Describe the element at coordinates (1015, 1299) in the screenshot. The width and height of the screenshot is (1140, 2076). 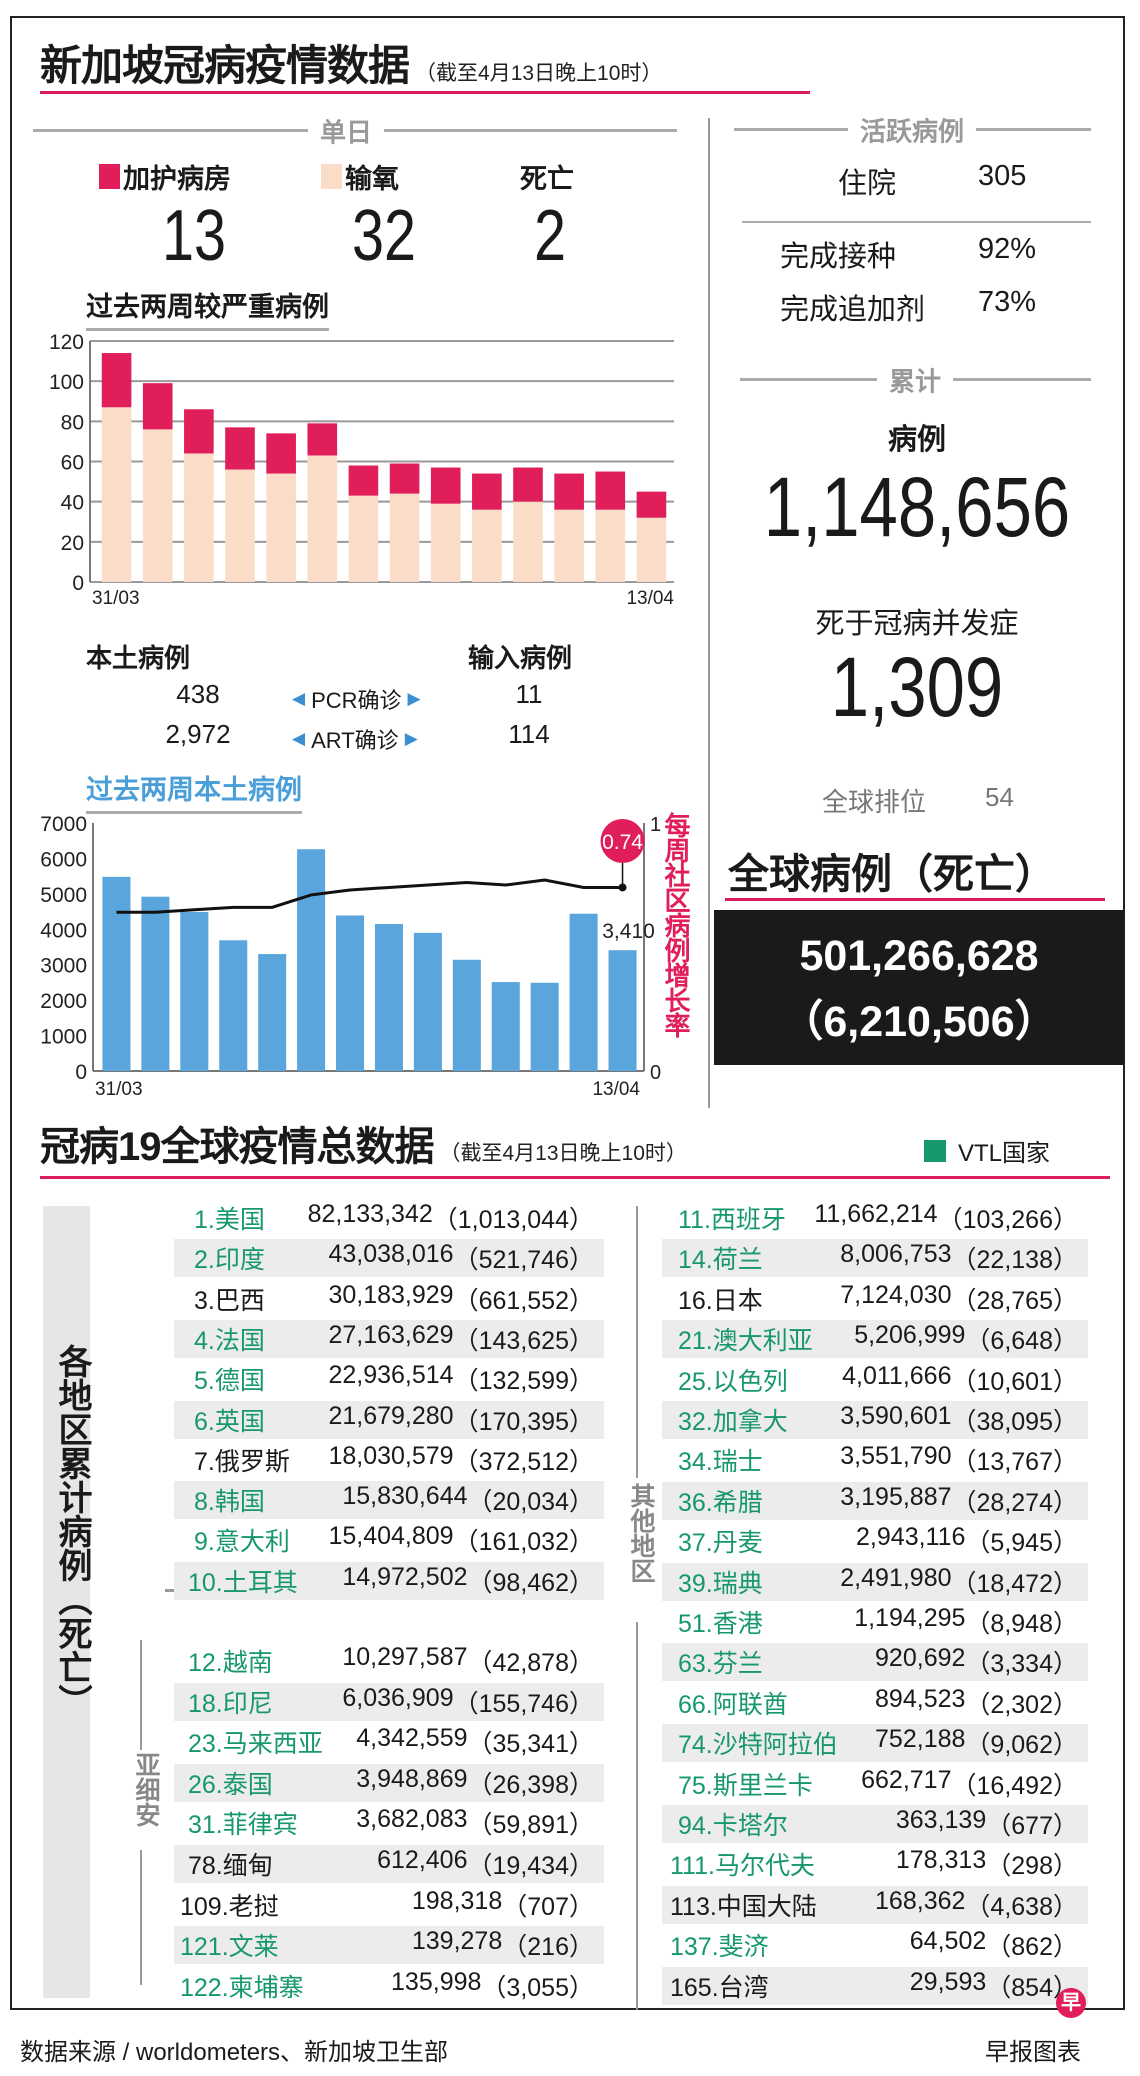
I see `country-deaths: 28,765` at that location.